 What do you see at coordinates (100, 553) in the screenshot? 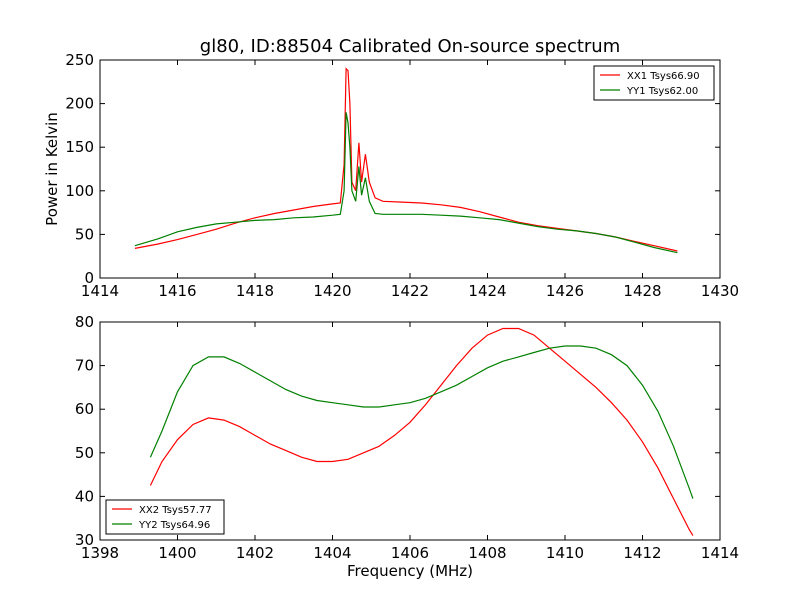
I see `x-tick-label: 1398` at bounding box center [100, 553].